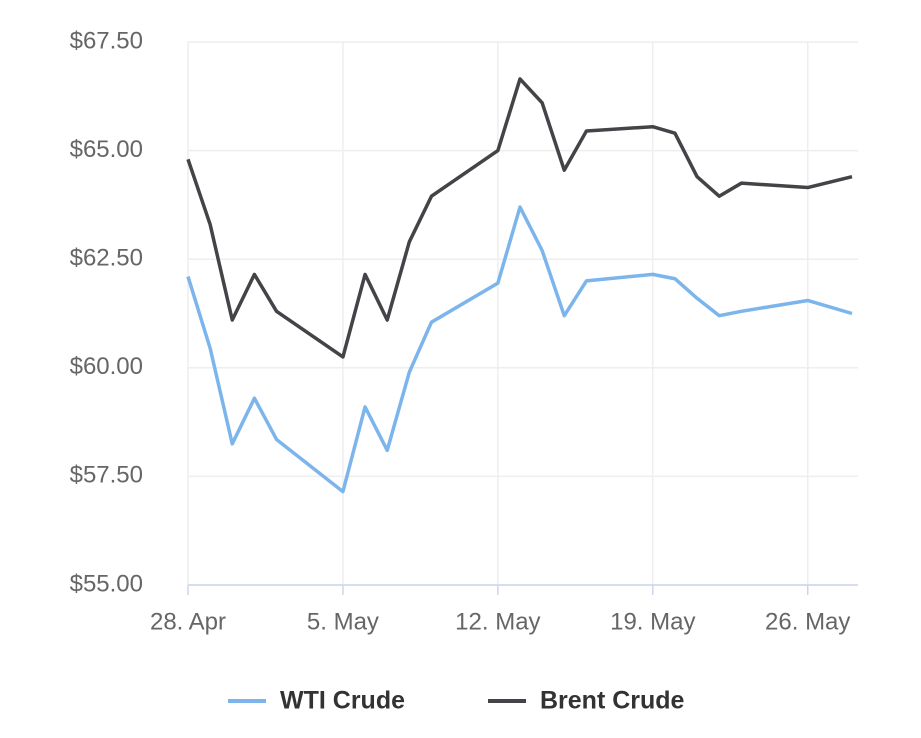 The image size is (921, 738). What do you see at coordinates (342, 701) in the screenshot?
I see `legend-label: WTI Crude` at bounding box center [342, 701].